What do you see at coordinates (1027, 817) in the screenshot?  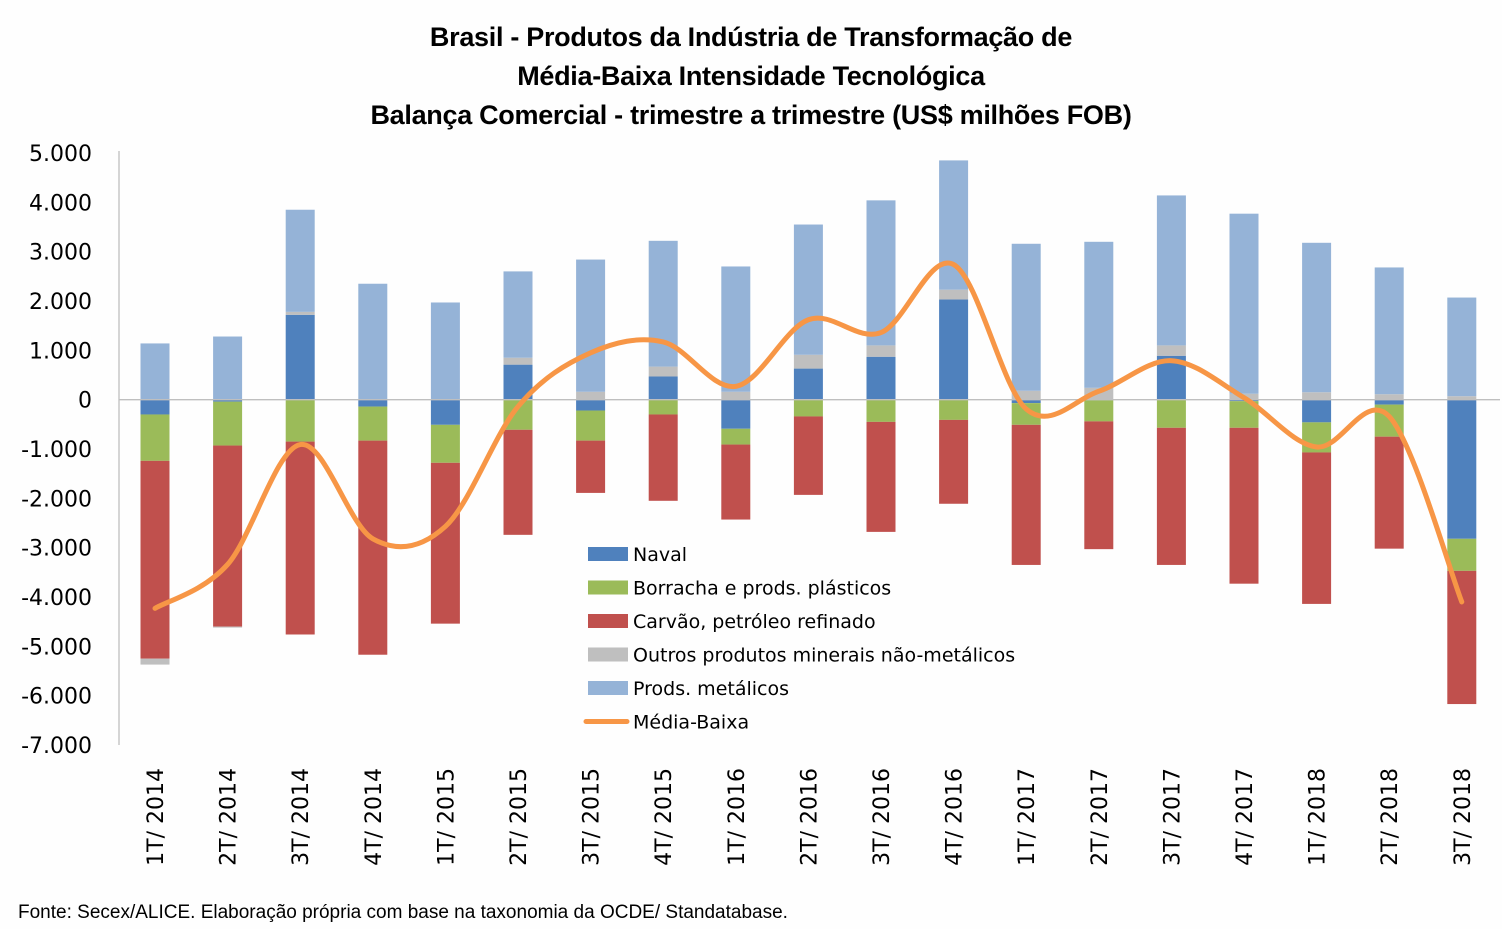 I see `x-tick-label: 1T/ 2017` at bounding box center [1027, 817].